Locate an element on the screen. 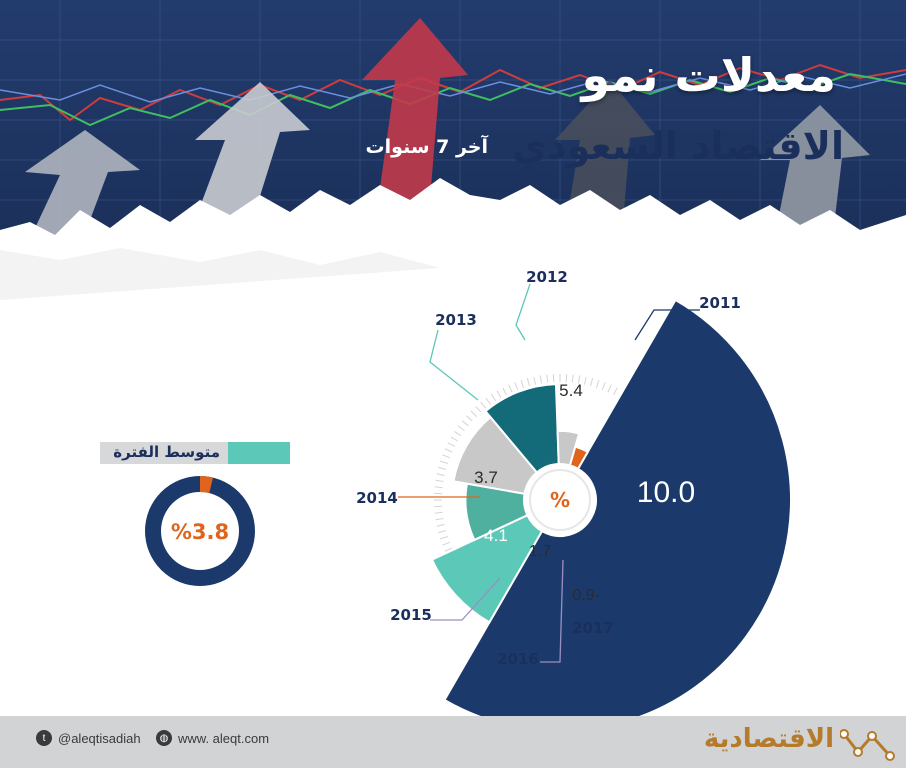 Image resolution: width=906 pixels, height=768 pixels. pie-slice-2016 is located at coordinates (568, 448).